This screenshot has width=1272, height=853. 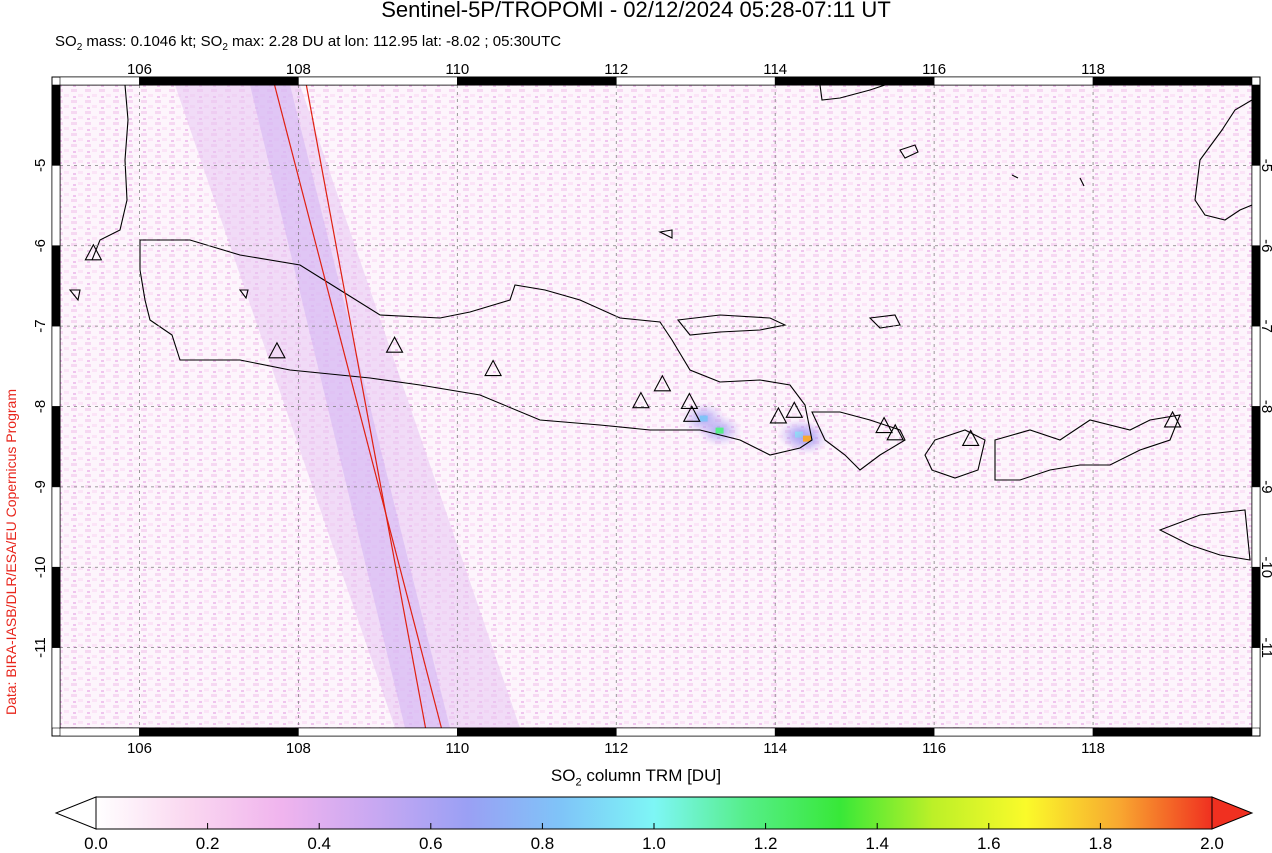 What do you see at coordinates (40, 245) in the screenshot?
I see `lat-tick-label-left: -6` at bounding box center [40, 245].